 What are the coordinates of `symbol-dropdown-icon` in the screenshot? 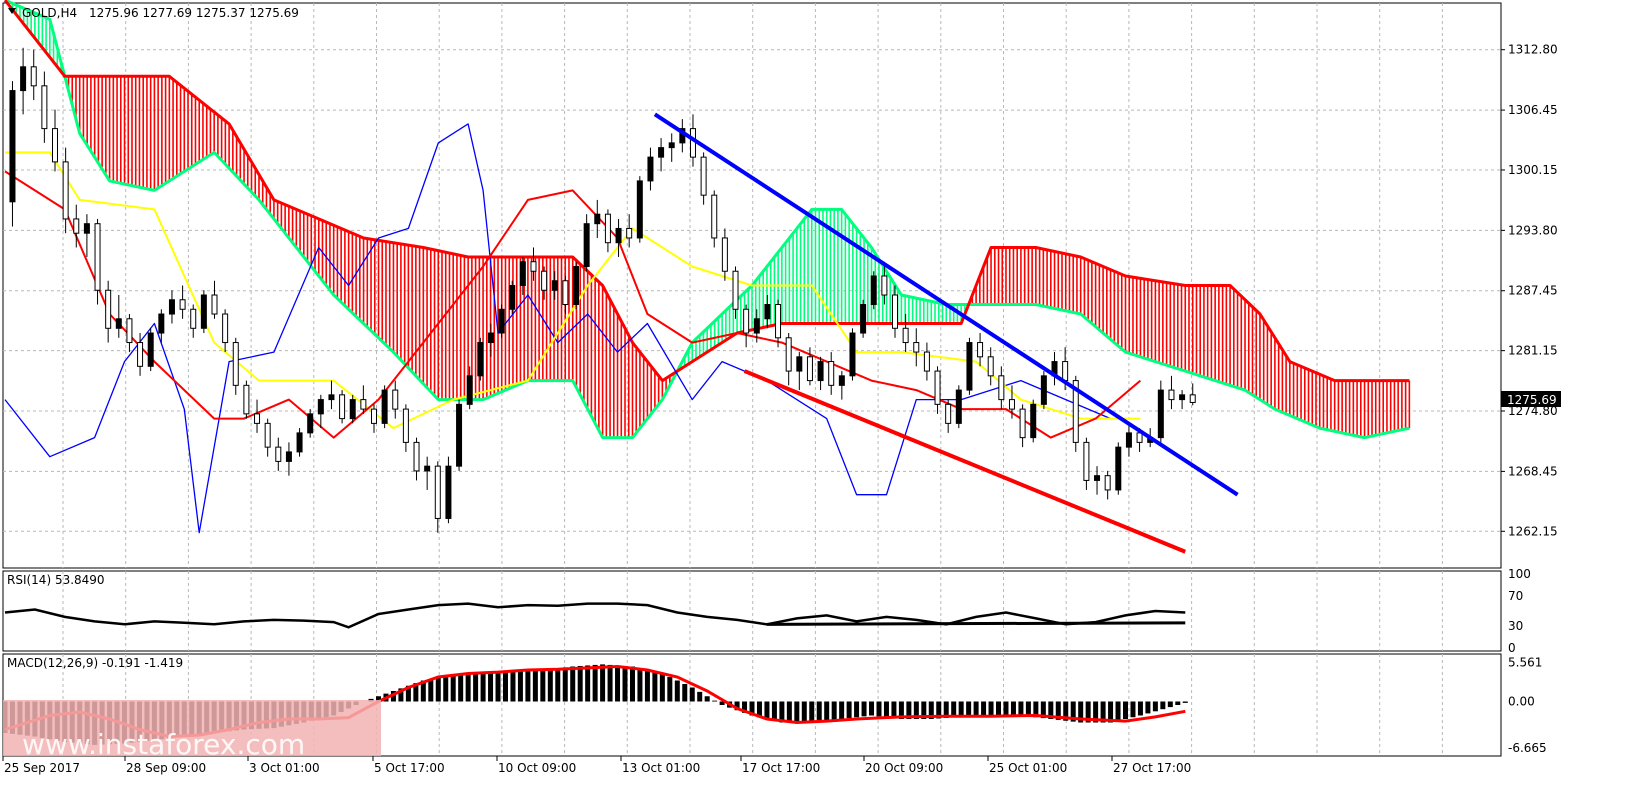 It's located at (12, 11).